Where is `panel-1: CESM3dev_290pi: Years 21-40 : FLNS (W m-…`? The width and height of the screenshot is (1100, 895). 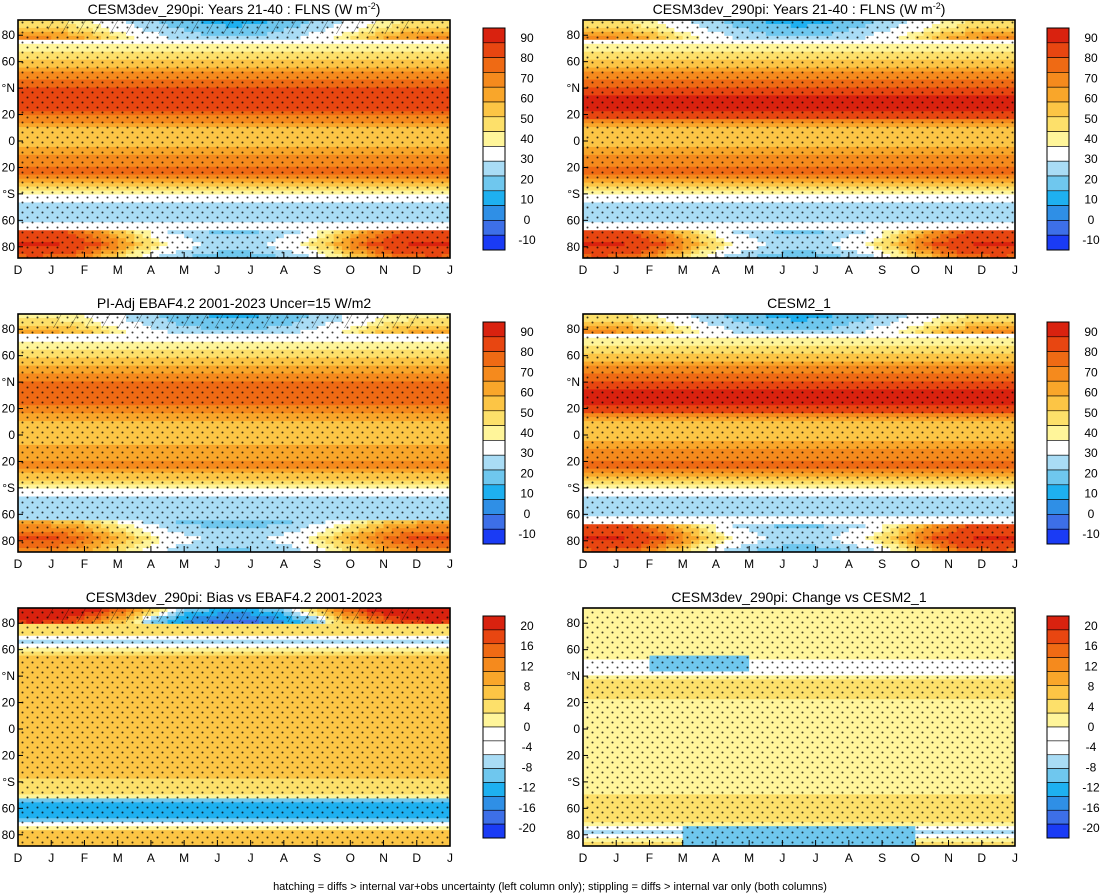 panel-1: CESM3dev_290pi: Years 21-40 : FLNS (W m-… is located at coordinates (269, 139).